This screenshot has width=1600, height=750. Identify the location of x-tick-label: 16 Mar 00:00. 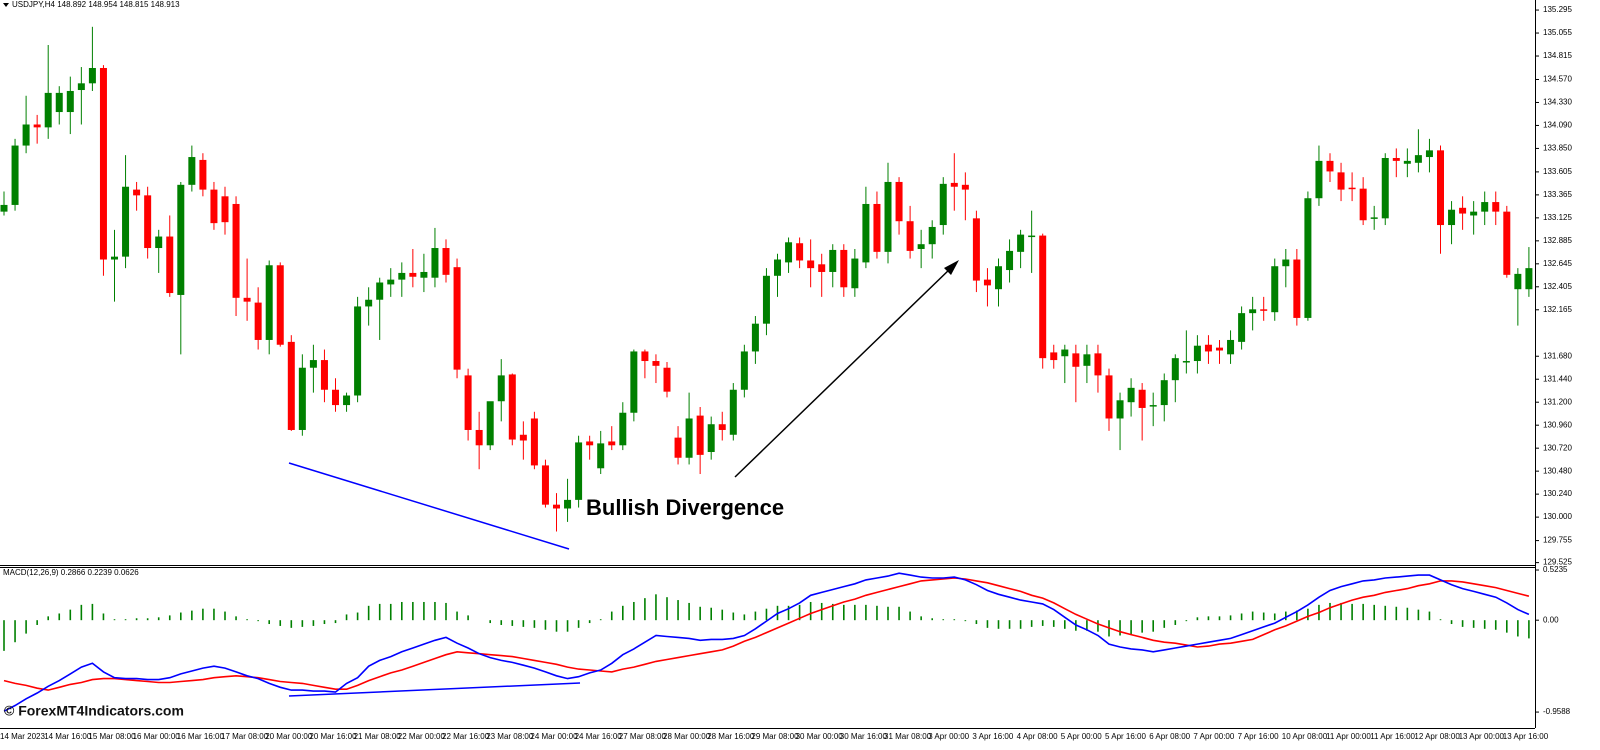
(157, 736).